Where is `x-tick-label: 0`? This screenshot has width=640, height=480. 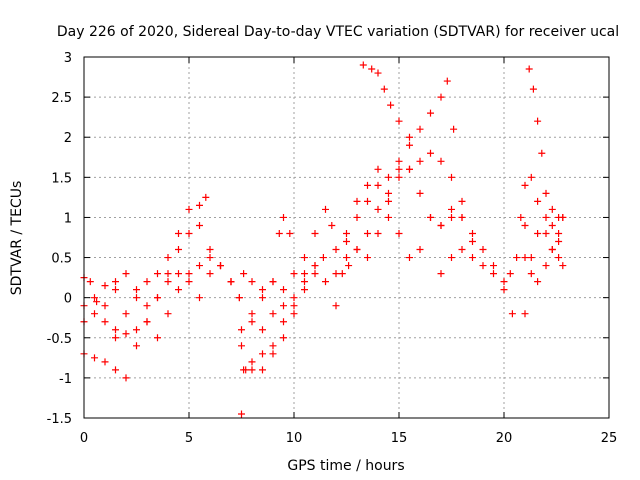
x-tick-label: 0 is located at coordinates (84, 438).